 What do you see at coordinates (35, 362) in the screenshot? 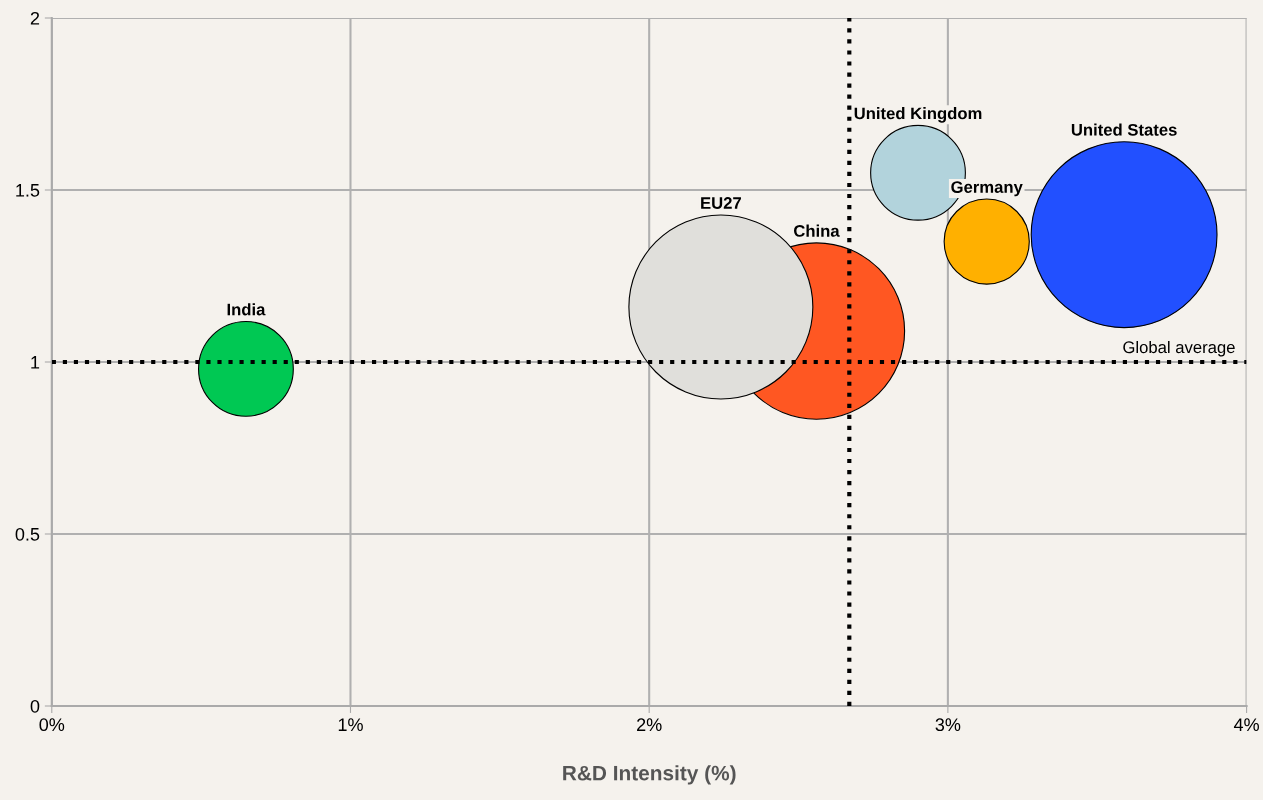
I see `y-tick-label: 1` at bounding box center [35, 362].